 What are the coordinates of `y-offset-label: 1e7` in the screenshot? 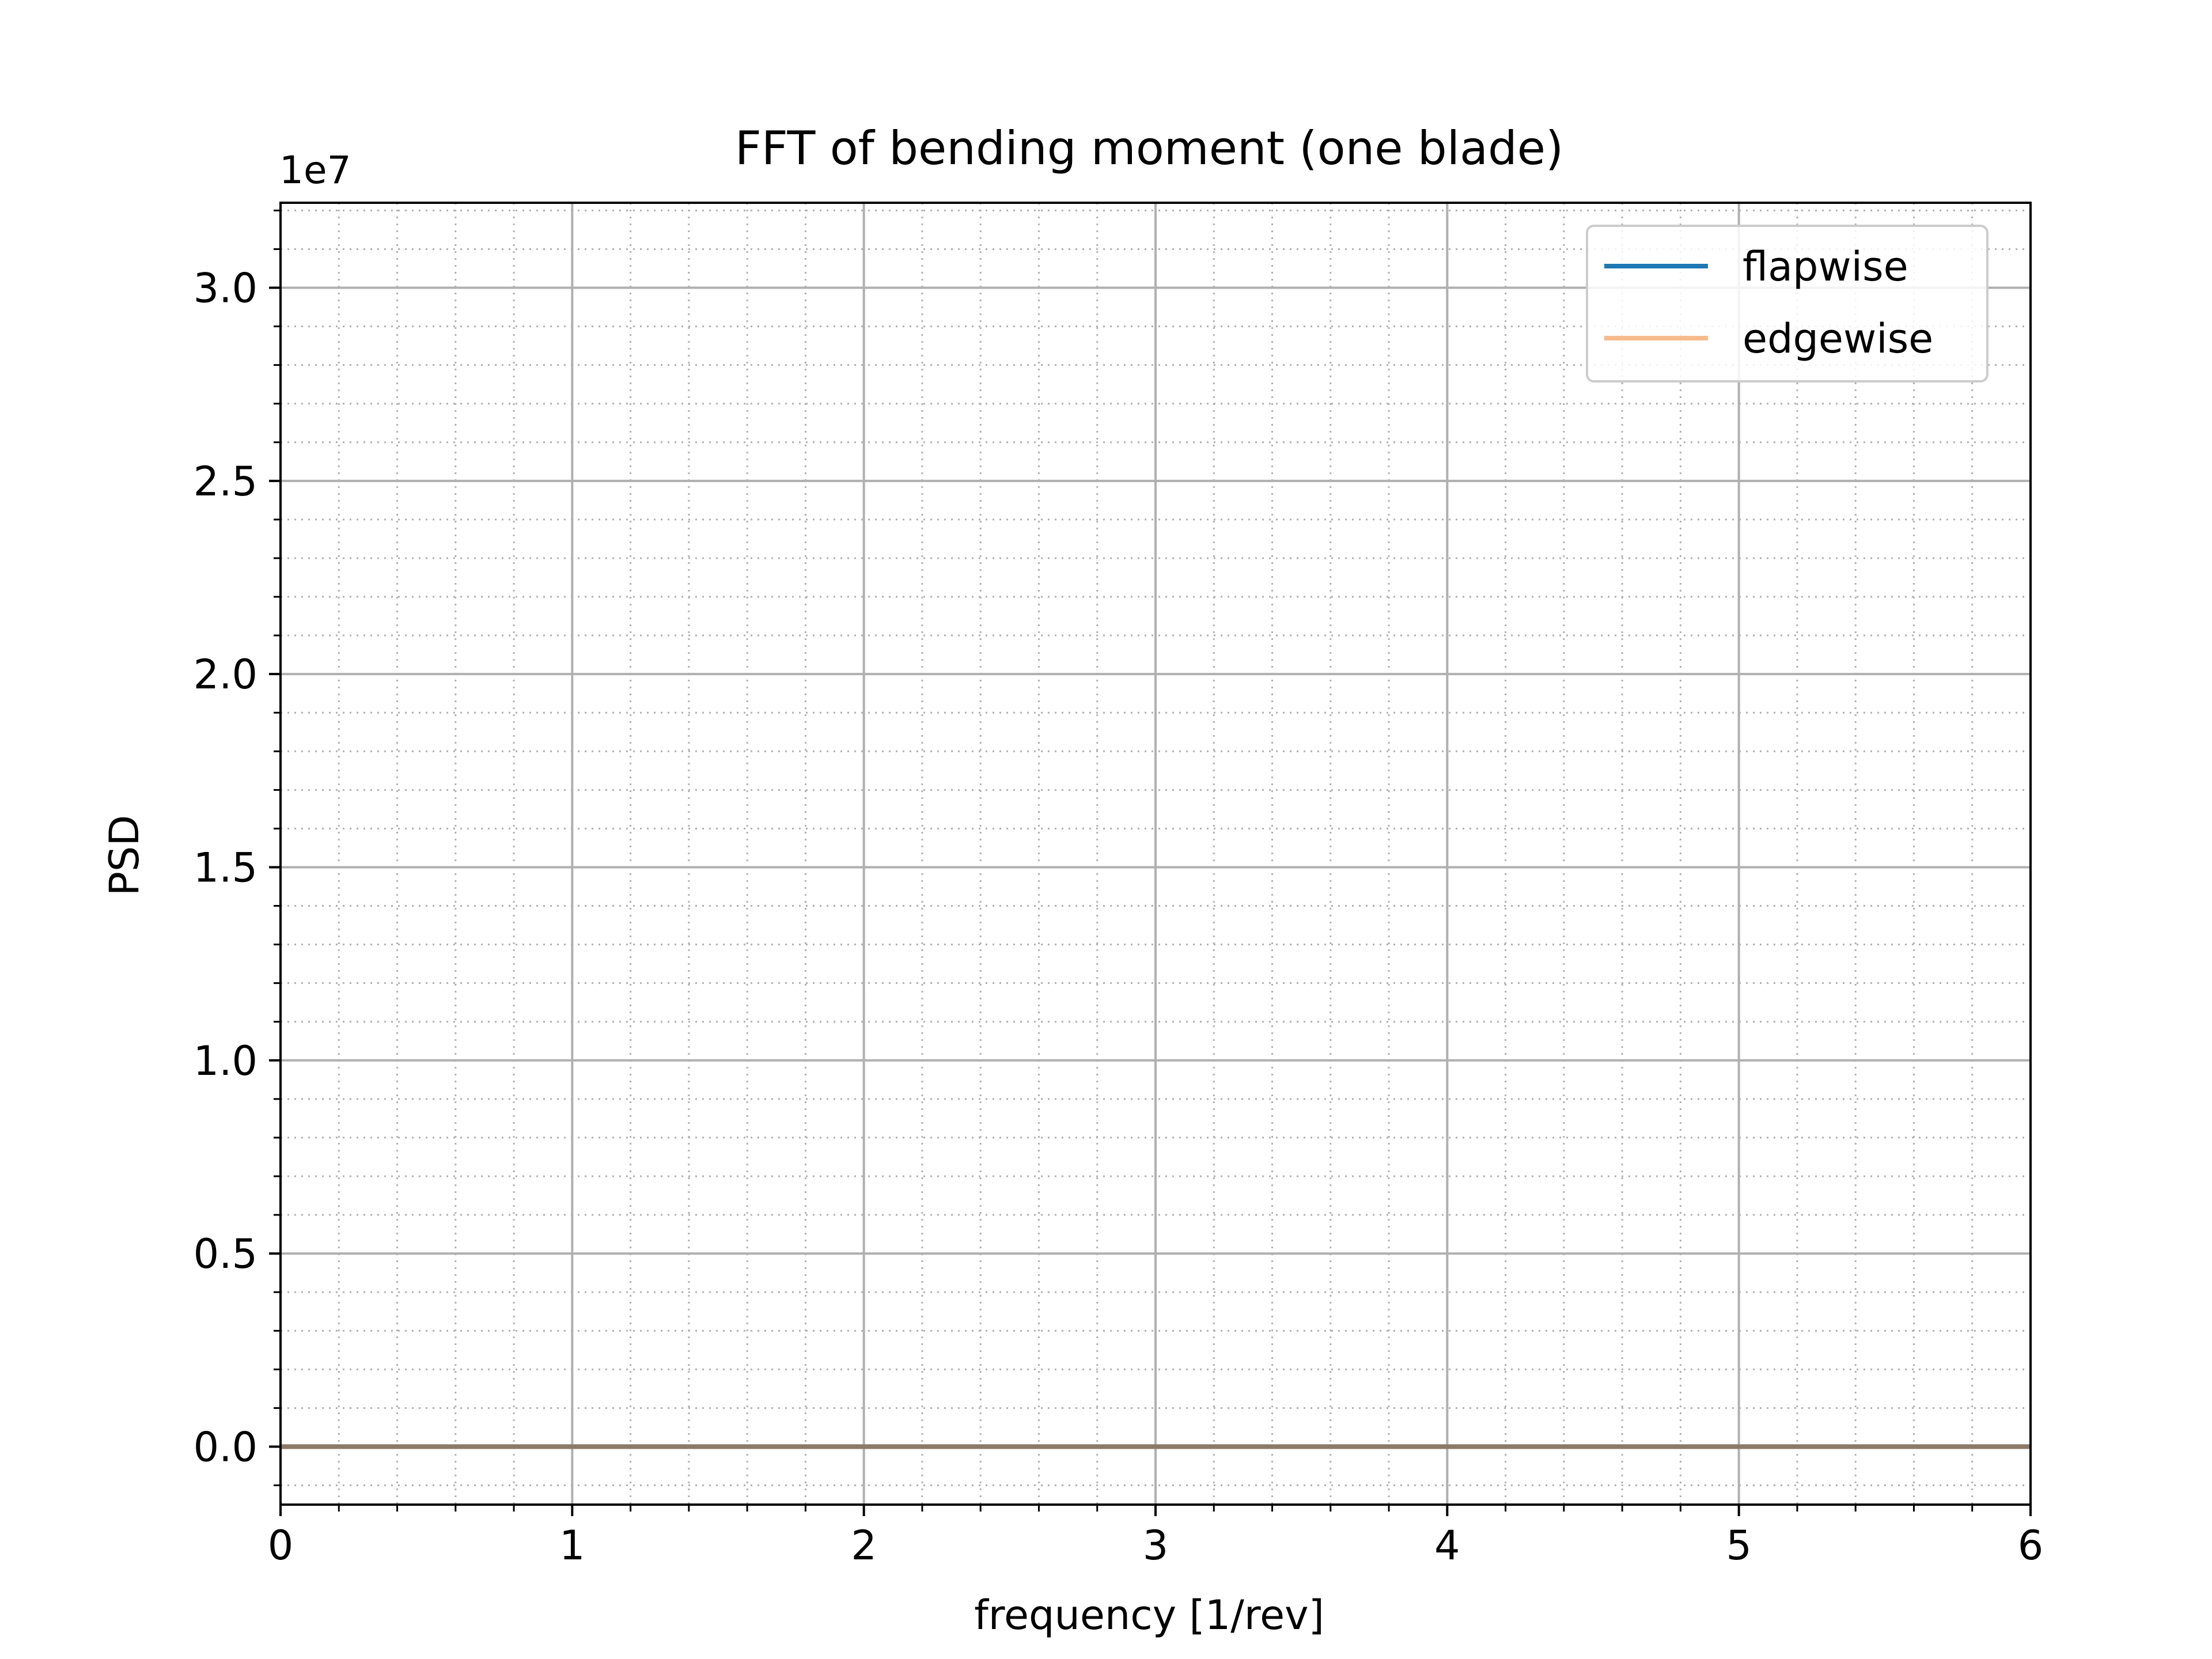 It's located at (315, 170).